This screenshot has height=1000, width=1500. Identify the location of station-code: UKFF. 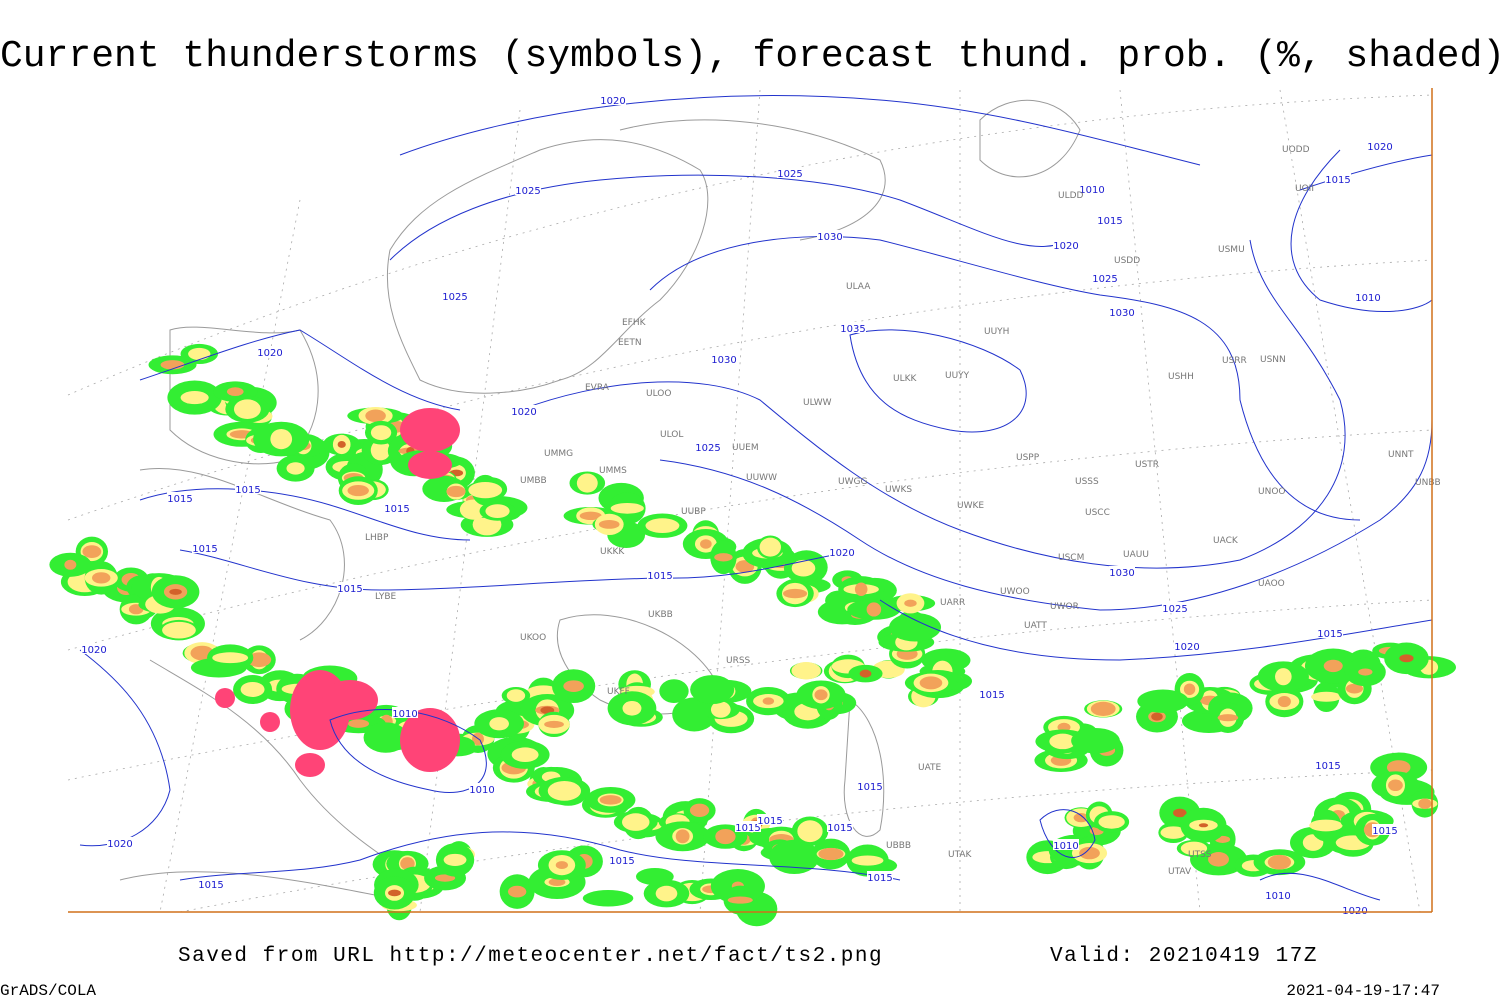
(618, 692).